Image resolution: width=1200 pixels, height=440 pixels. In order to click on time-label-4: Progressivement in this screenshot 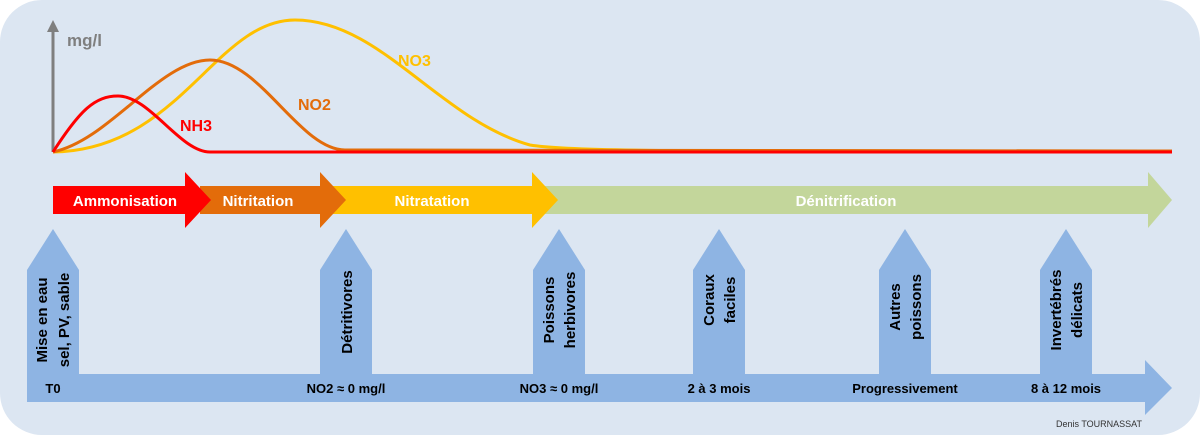, I will do `click(905, 388)`.